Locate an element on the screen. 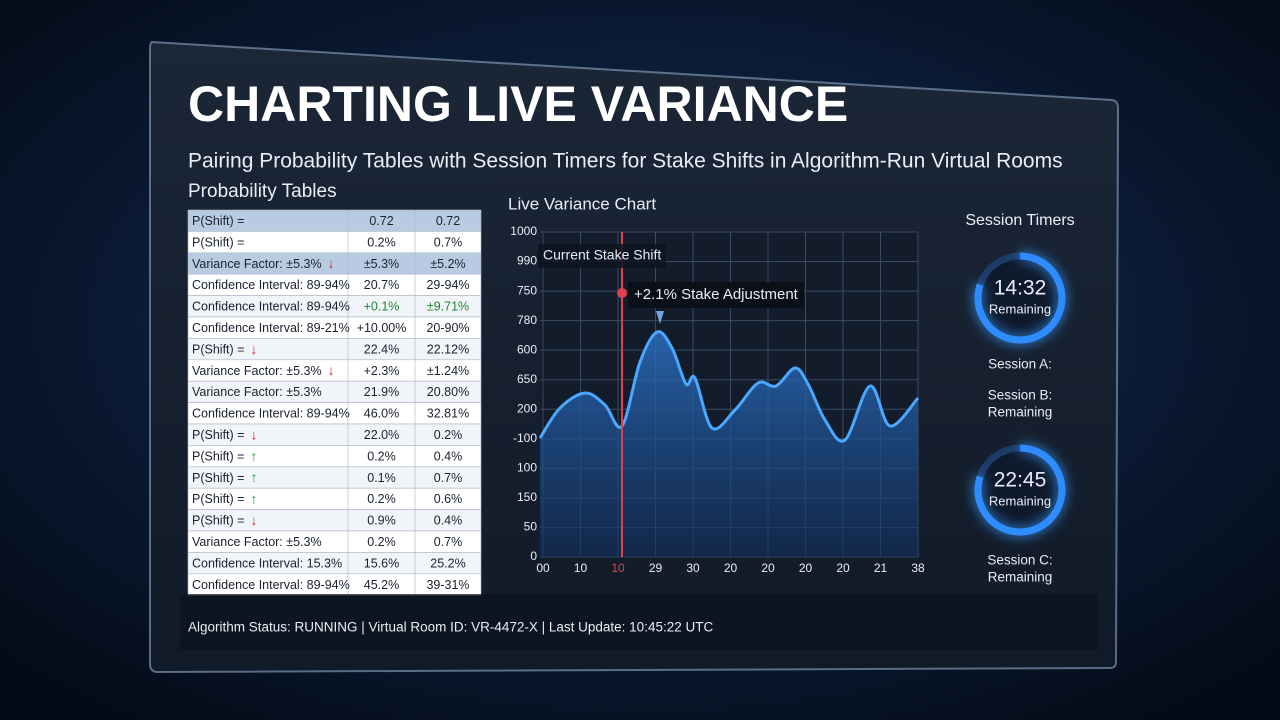 The height and width of the screenshot is (720, 1280). session-label: Session A: is located at coordinates (1020, 364).